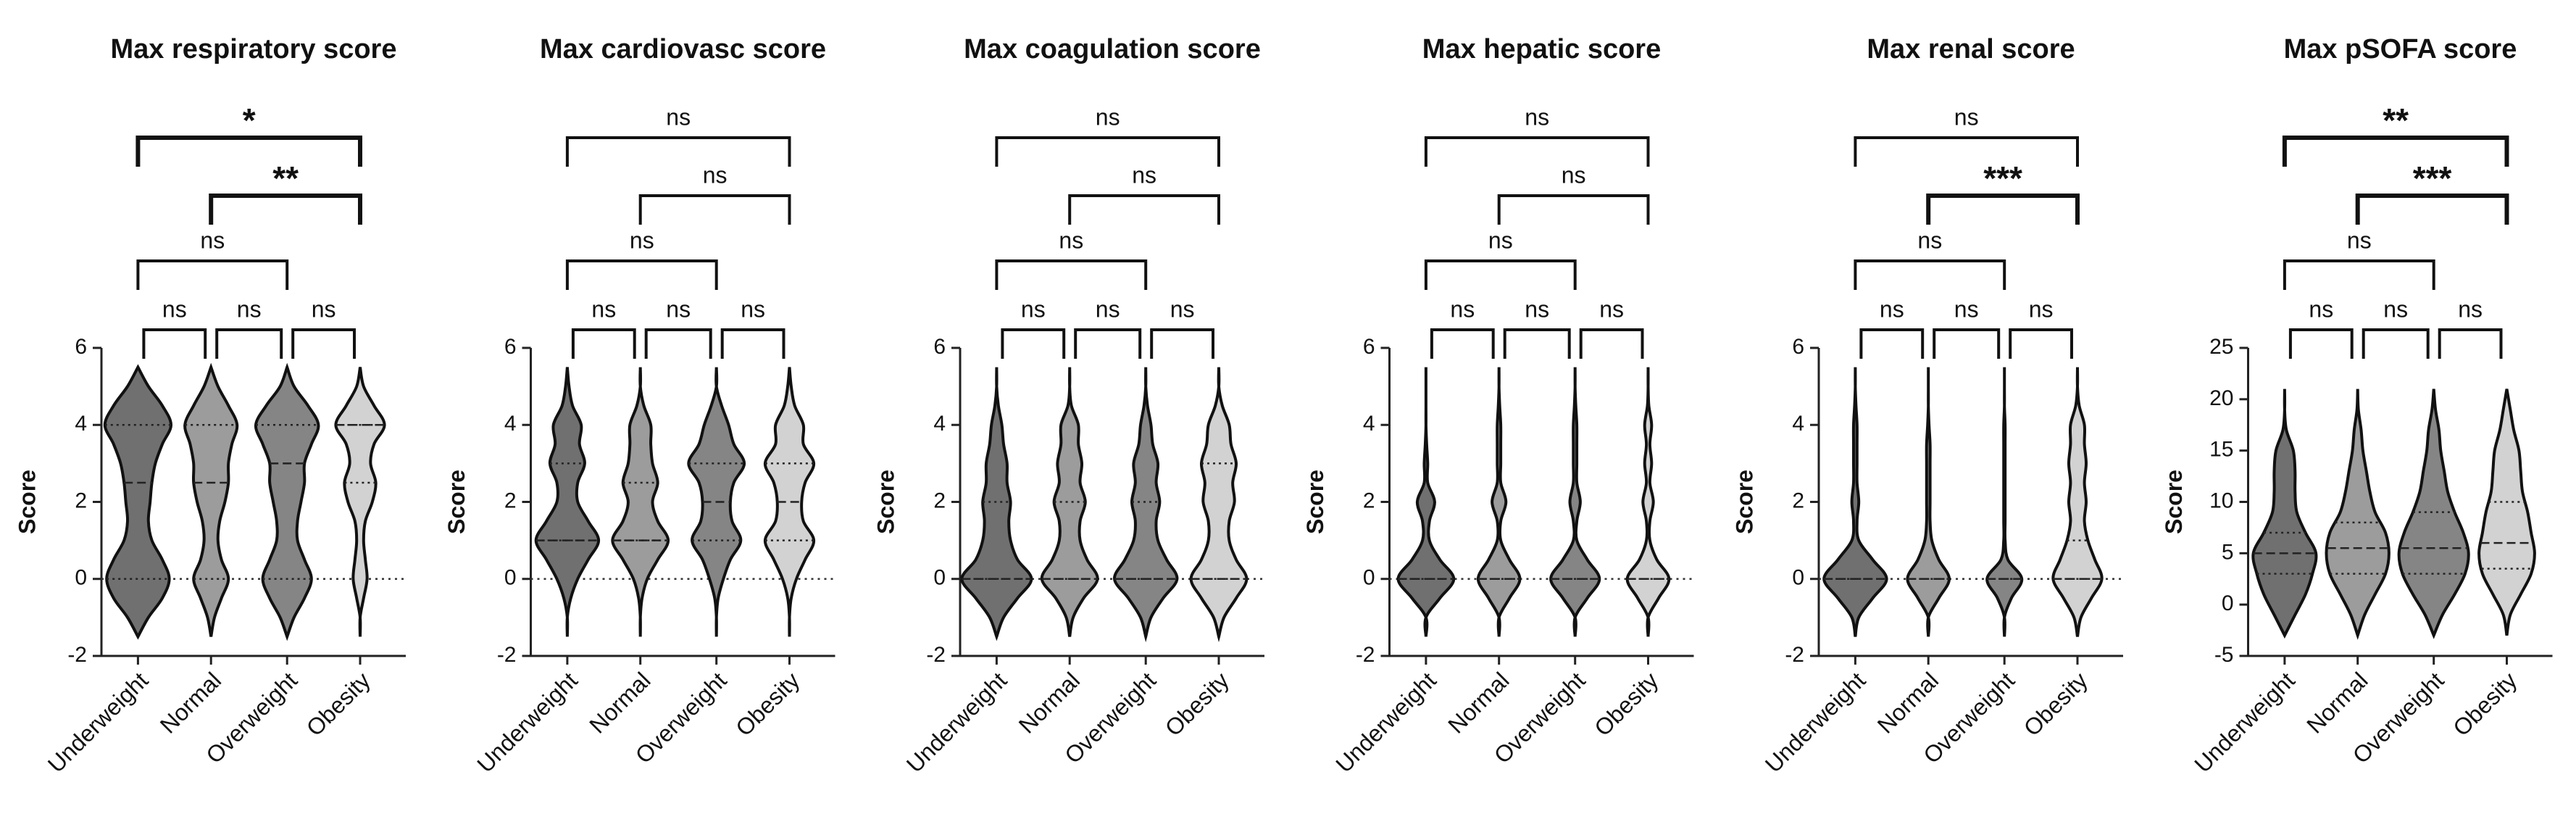 This screenshot has height=819, width=2576. I want to click on y-tick-label: 5, so click(2228, 552).